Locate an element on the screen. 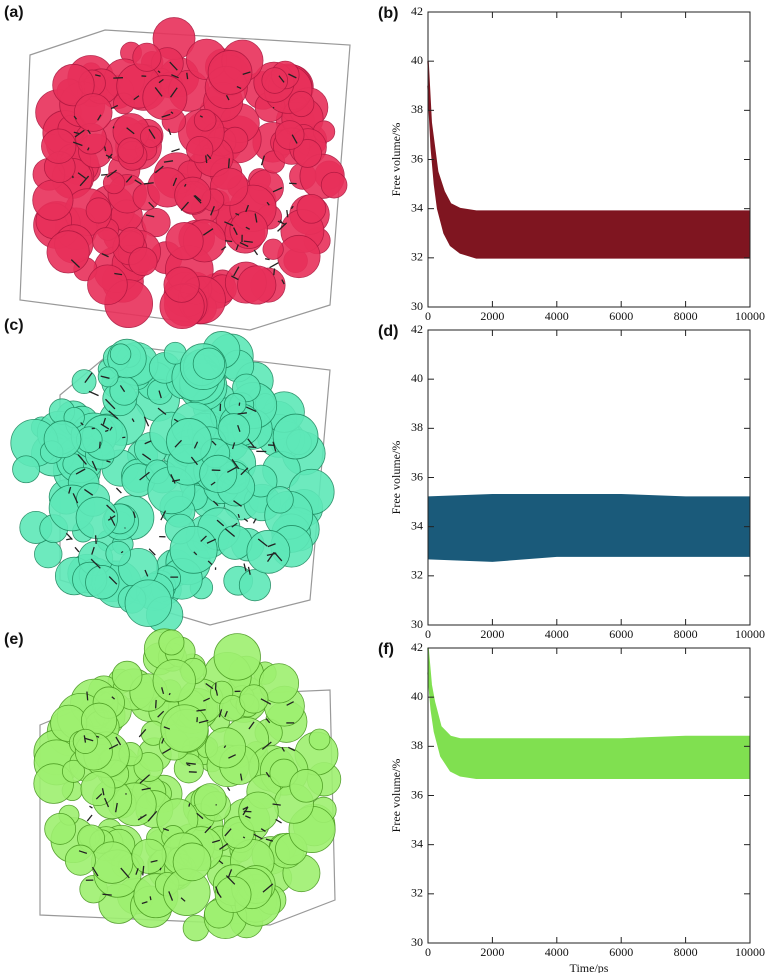 The height and width of the screenshot is (973, 770). lower-edge is located at coordinates (588, 558).